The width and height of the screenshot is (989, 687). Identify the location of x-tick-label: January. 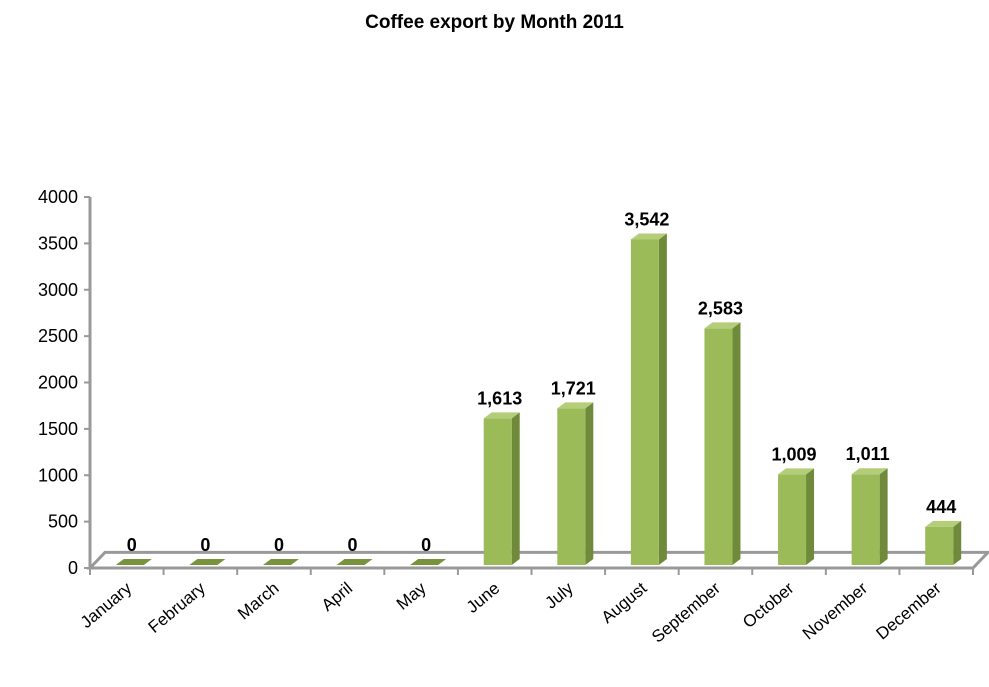
(106, 605).